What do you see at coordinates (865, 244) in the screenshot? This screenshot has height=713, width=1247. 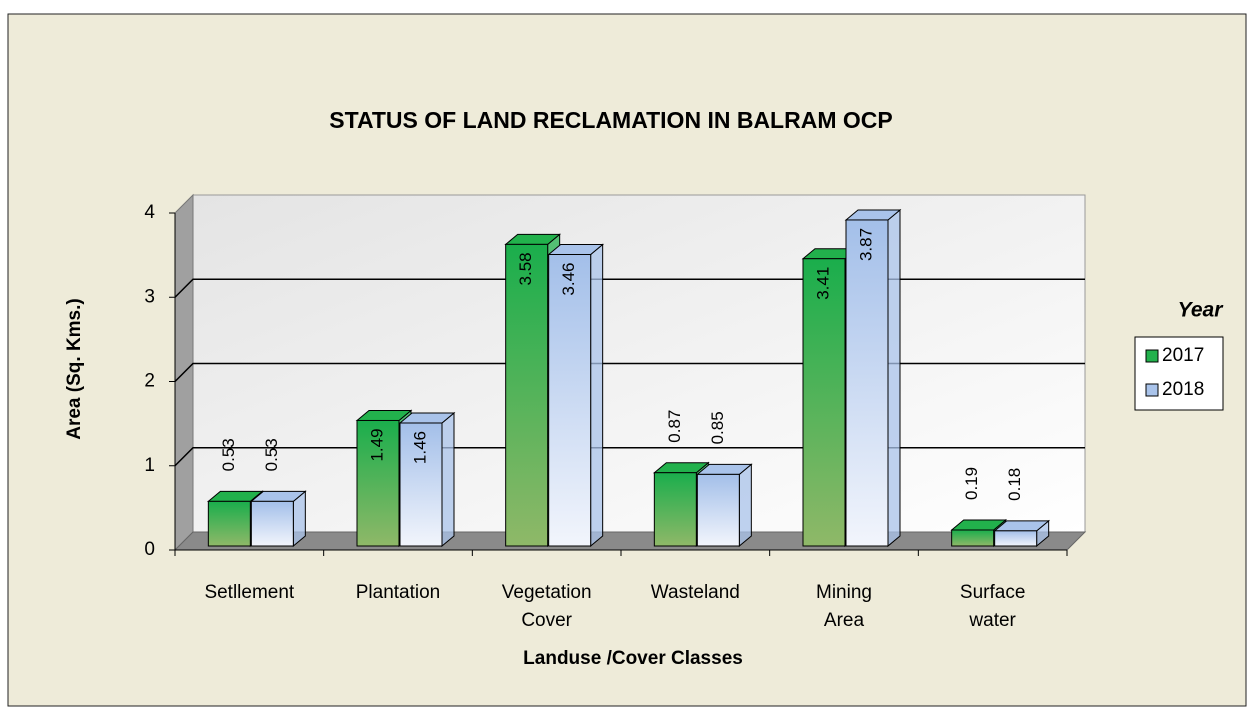 I see `value-label: 3.87` at bounding box center [865, 244].